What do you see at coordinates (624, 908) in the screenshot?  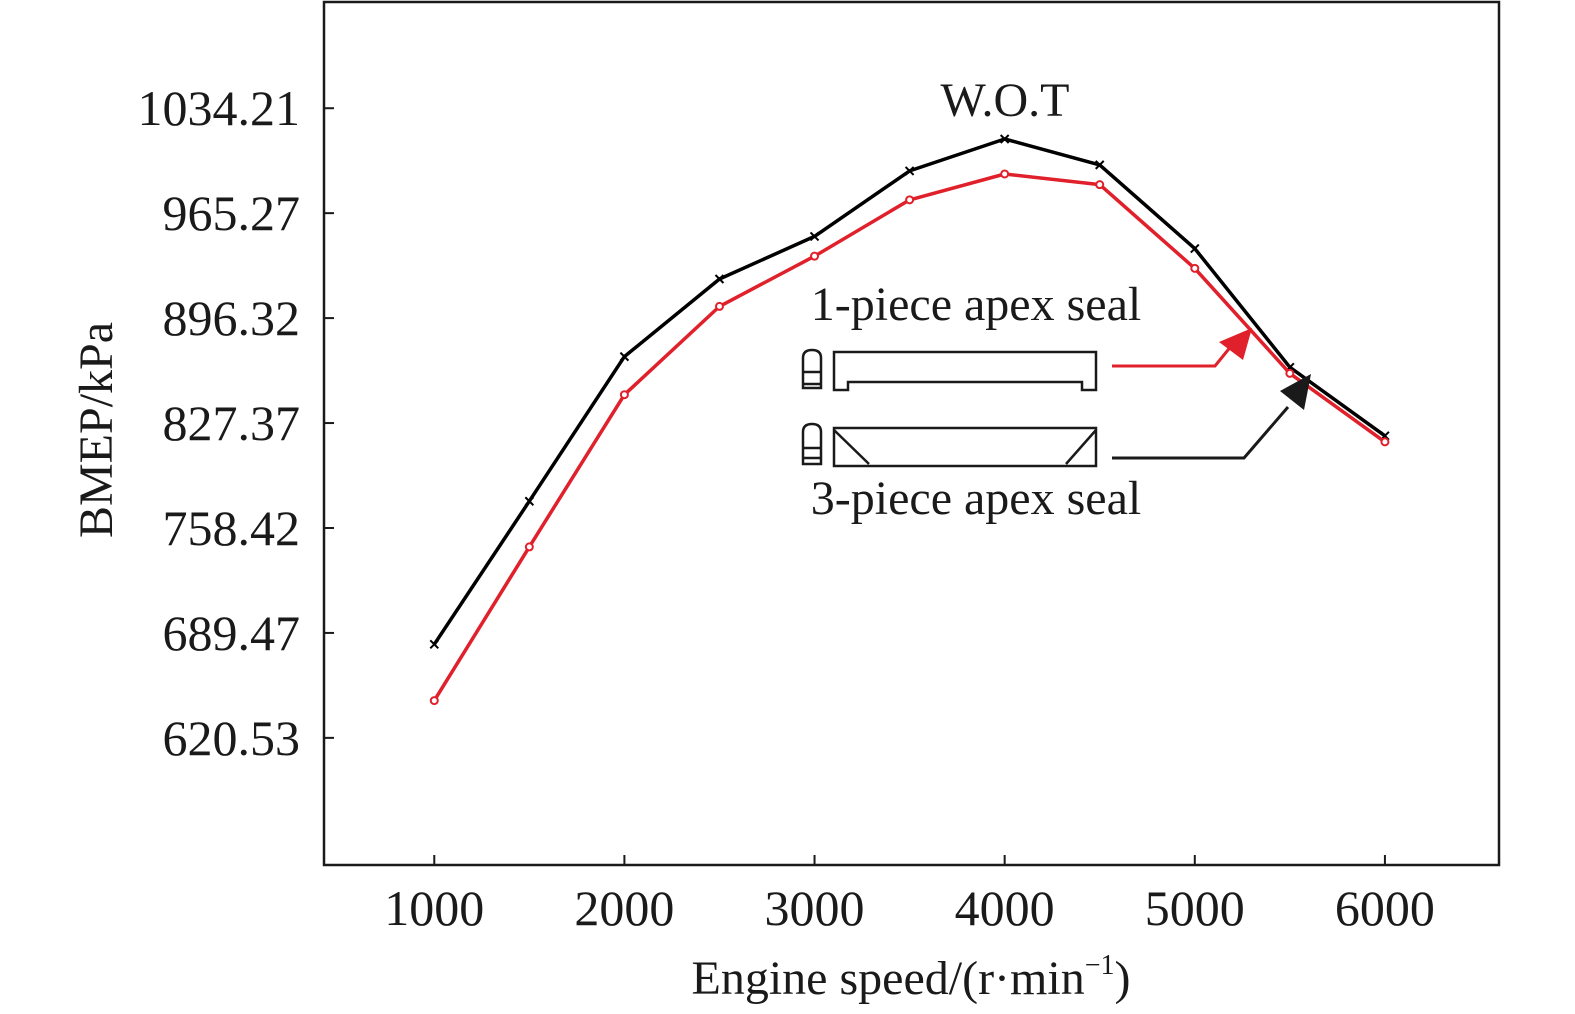 I see `x-tick-label: 2000` at bounding box center [624, 908].